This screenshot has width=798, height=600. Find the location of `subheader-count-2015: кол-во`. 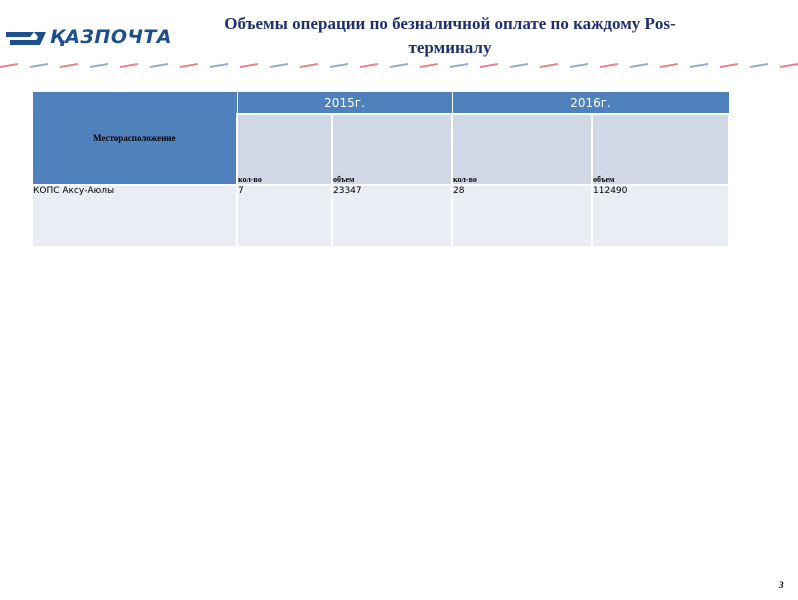

subheader-count-2015: кол-во is located at coordinates (284, 149).